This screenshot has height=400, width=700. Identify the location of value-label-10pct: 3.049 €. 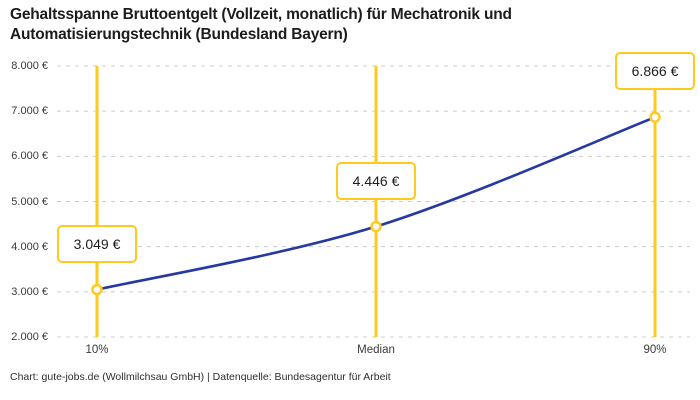
(97, 243).